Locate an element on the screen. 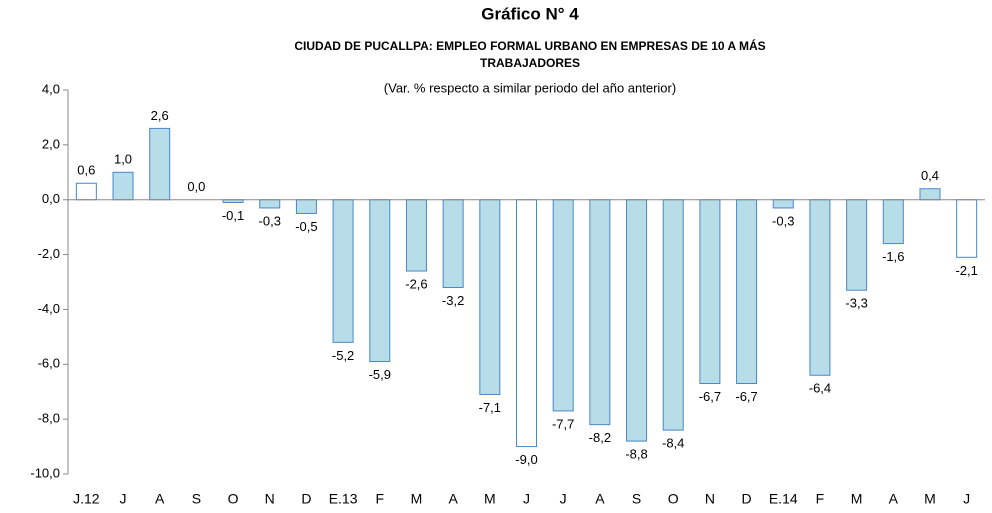 Image resolution: width=992 pixels, height=513 pixels. y-tick-label: -6,0 is located at coordinates (49, 363).